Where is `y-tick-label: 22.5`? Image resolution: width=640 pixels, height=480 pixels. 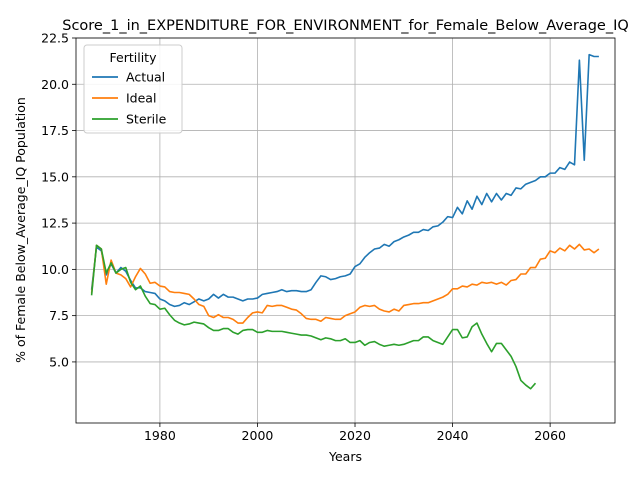
y-tick-label: 22.5 is located at coordinates (55, 38).